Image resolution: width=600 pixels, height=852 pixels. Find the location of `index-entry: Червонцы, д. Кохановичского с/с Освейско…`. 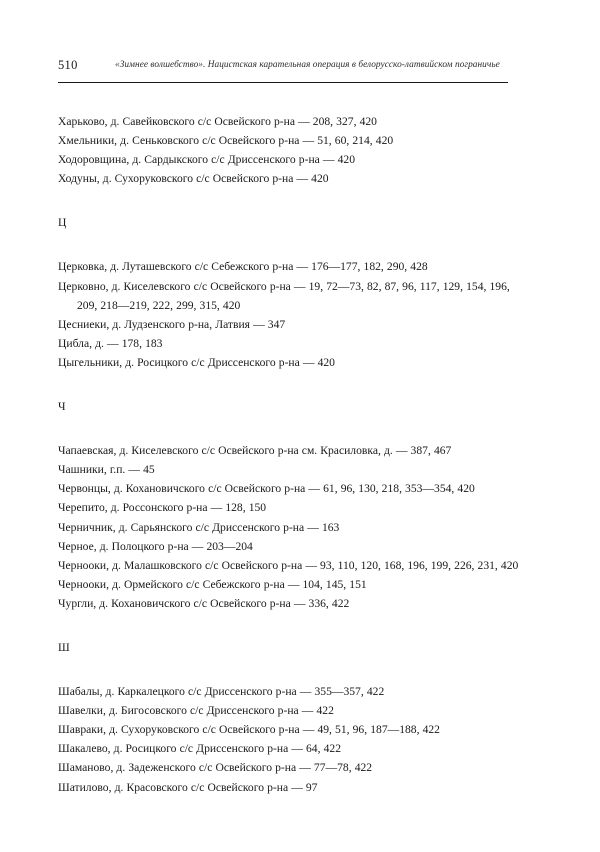

index-entry: Червонцы, д. Кохановичского с/с Освейско… is located at coordinates (266, 489).